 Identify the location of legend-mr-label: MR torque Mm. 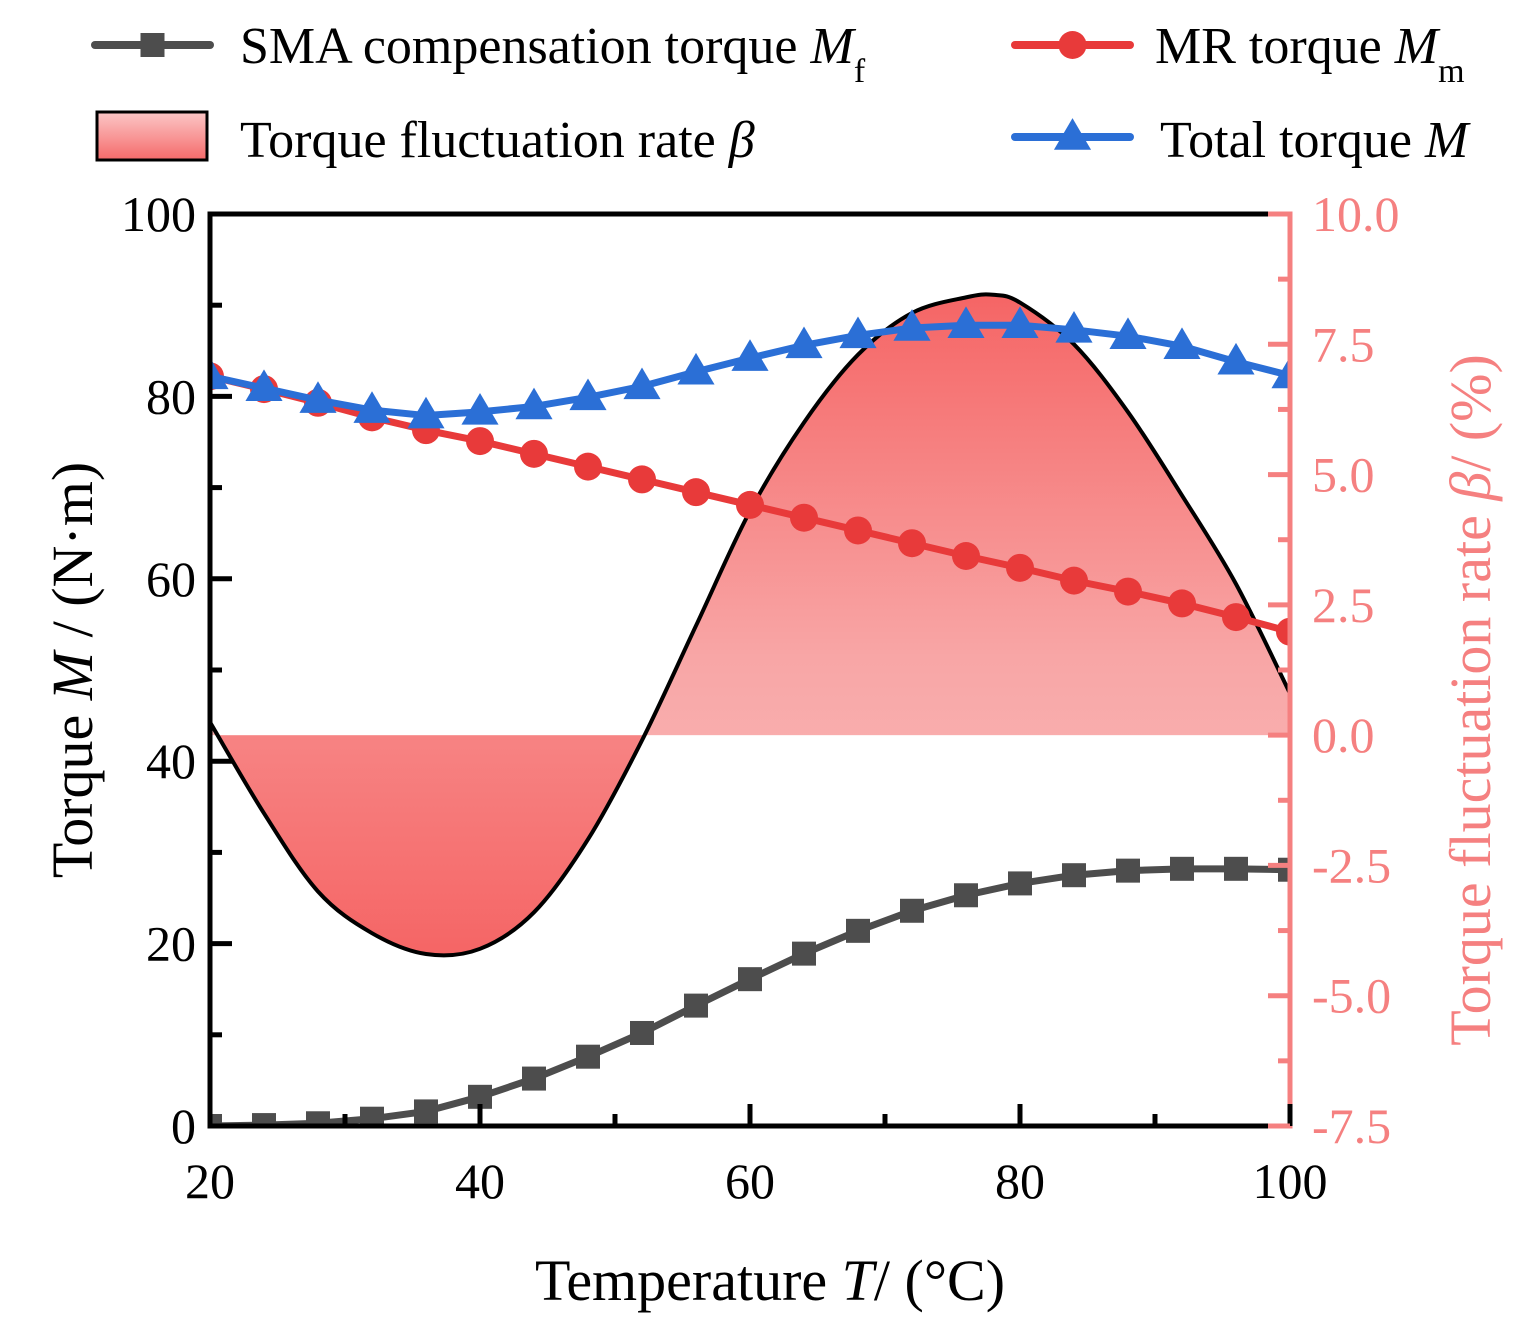
(1310, 54).